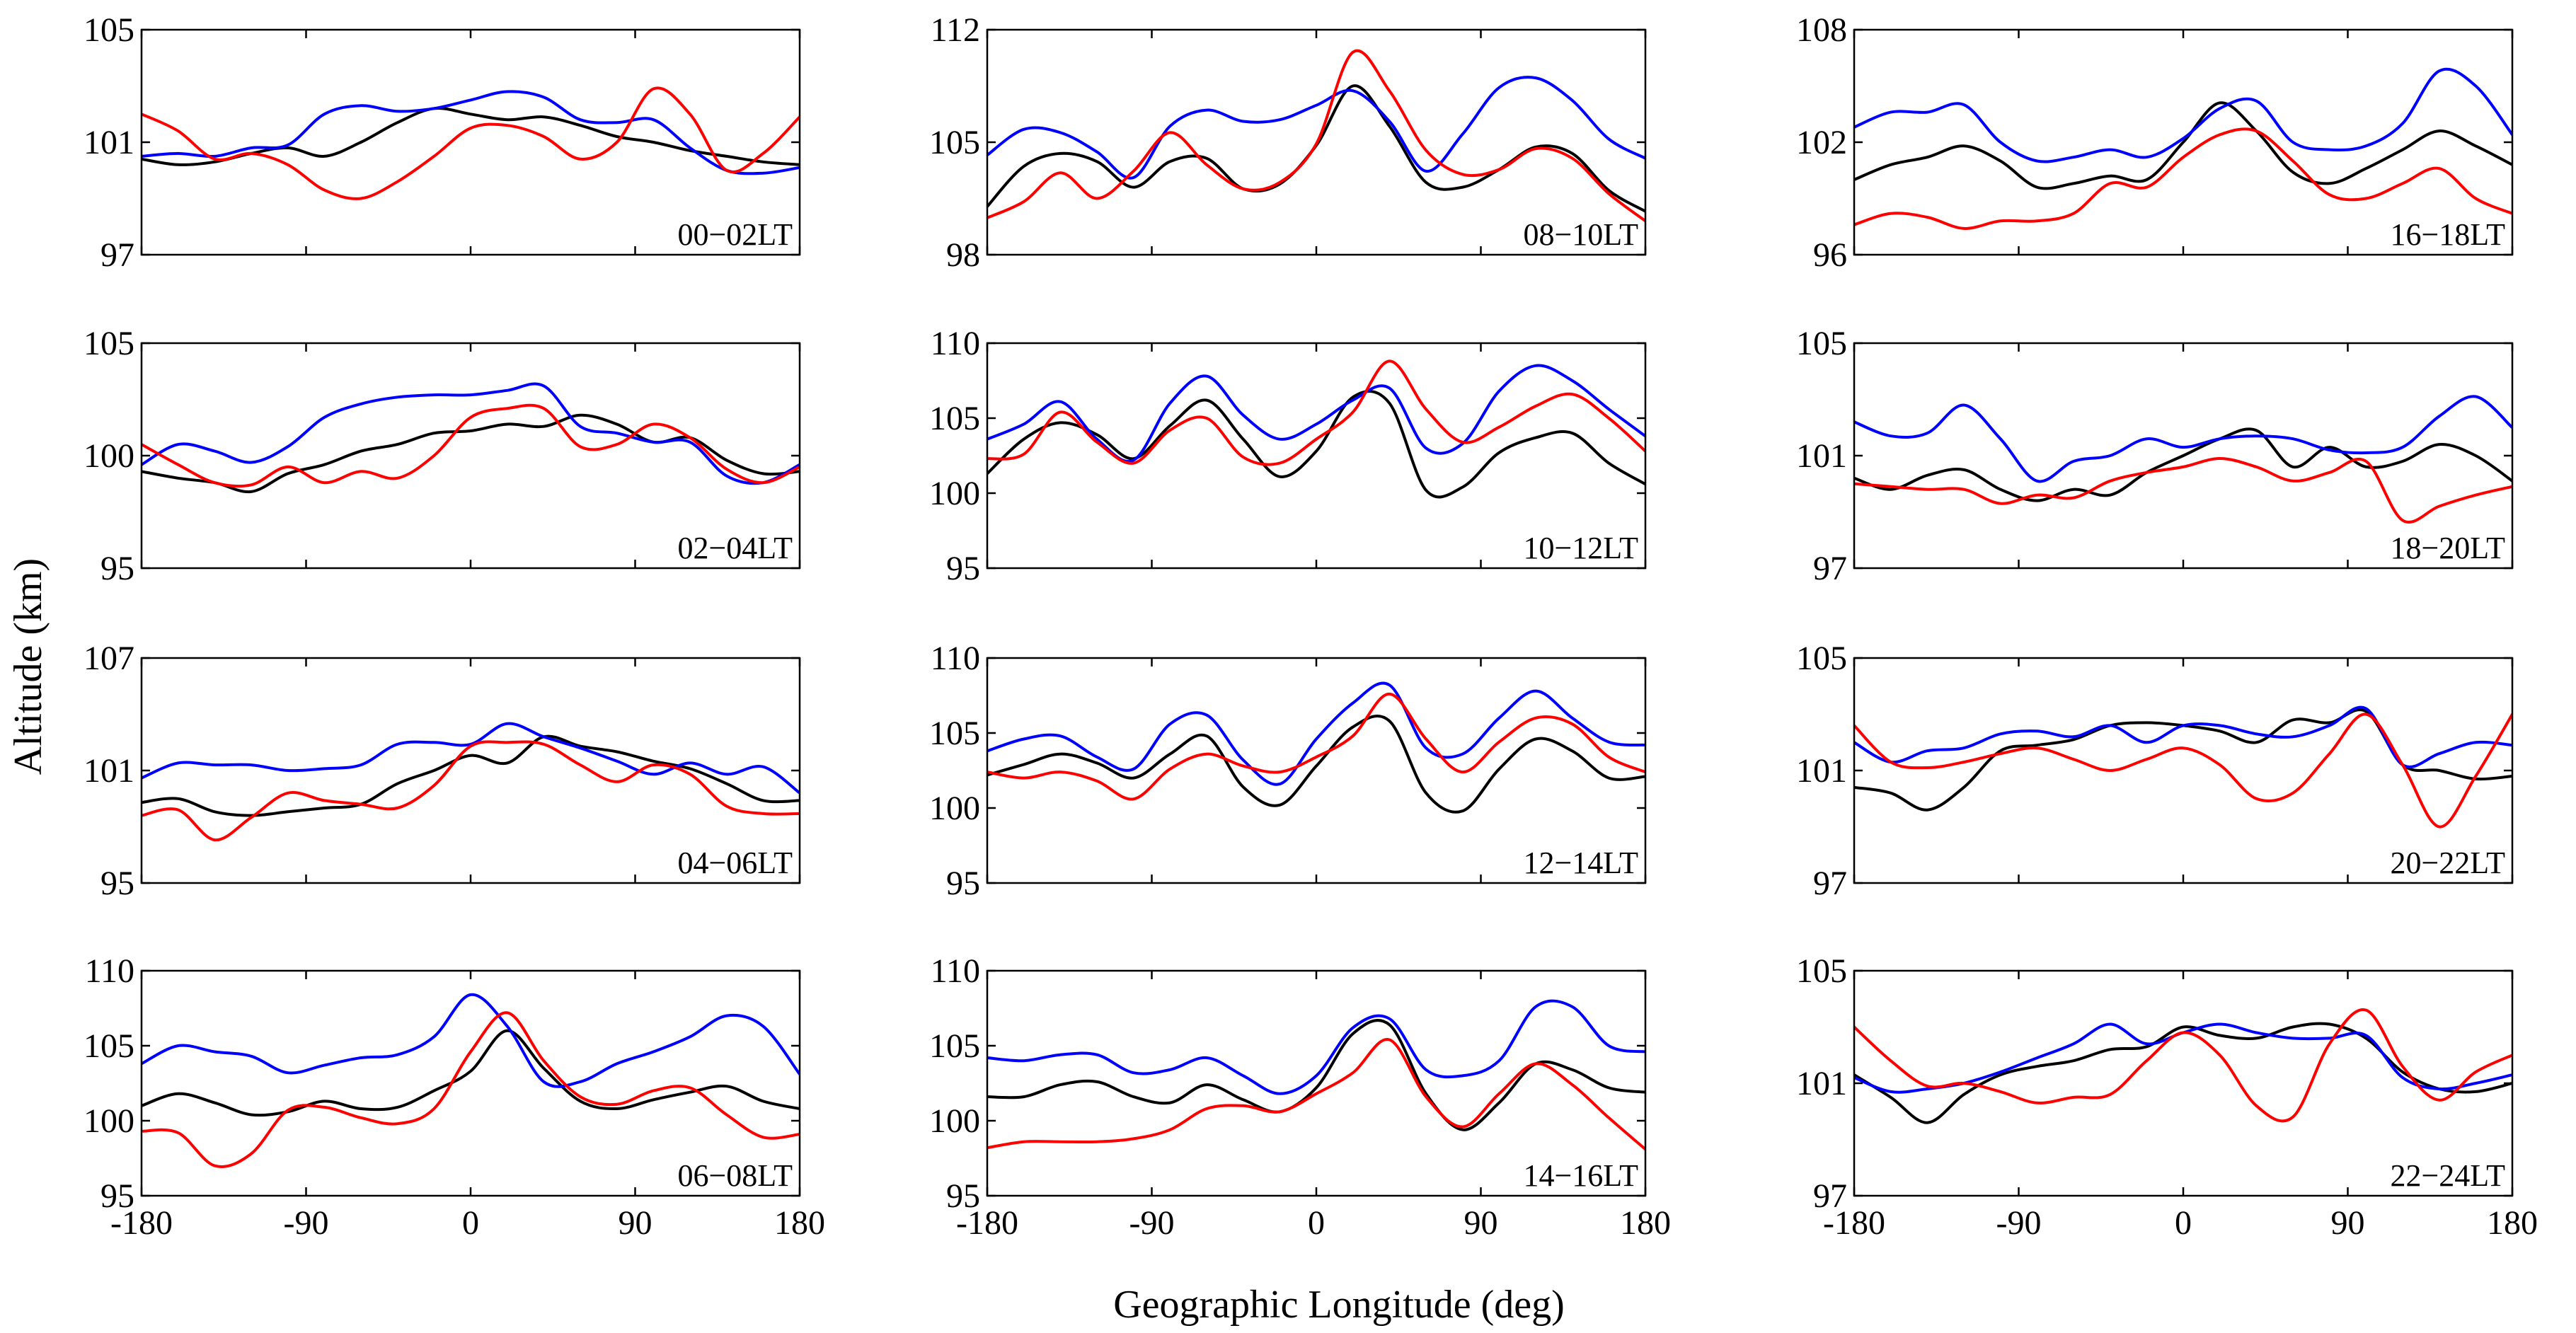  I want to click on subplot-12: 97 101 105 -180 -90 0 90 180 22−24LT, so click(2167, 1097).